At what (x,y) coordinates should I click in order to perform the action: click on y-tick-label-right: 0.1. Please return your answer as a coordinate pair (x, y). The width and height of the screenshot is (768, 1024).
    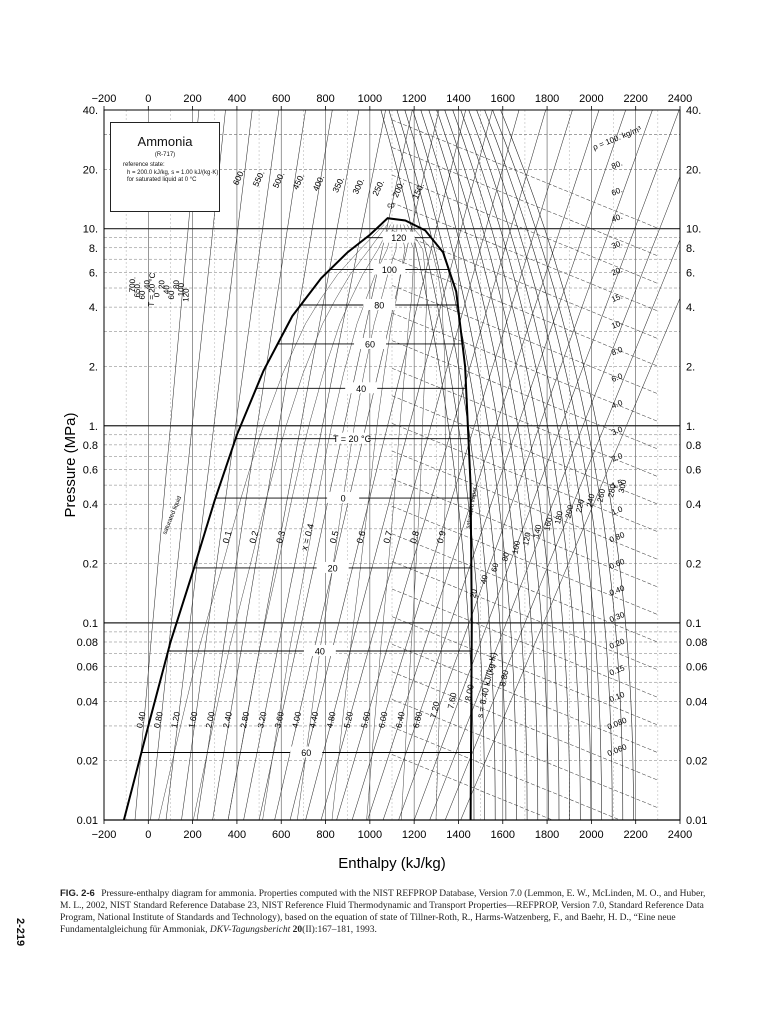
    Looking at the image, I should click on (693, 624).